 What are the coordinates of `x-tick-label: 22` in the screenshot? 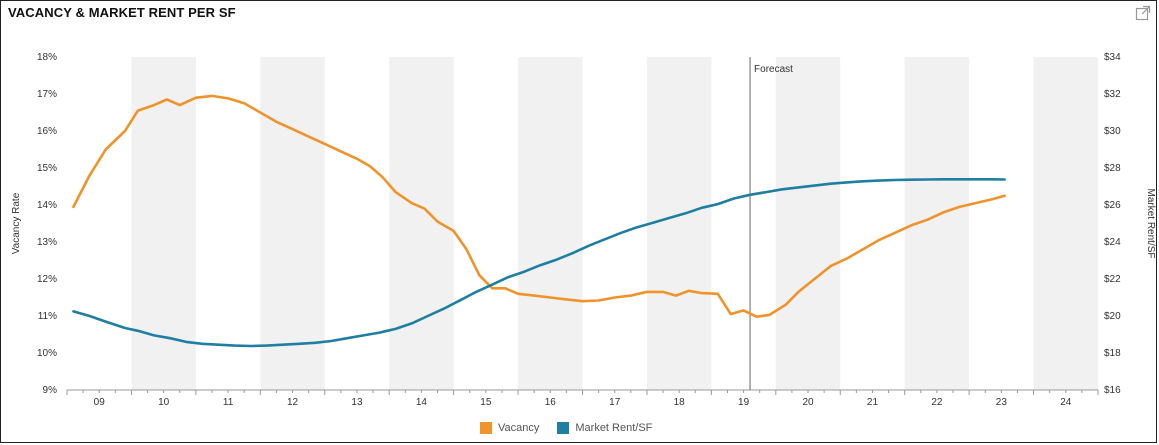 It's located at (937, 402).